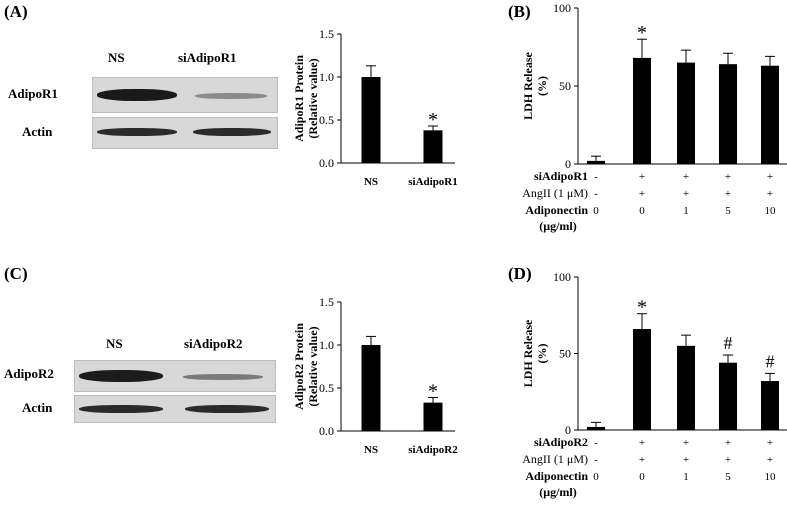 This screenshot has height=512, width=787. What do you see at coordinates (207, 57) in the screenshot?
I see `blot-lane-label-si: siAdipoR1` at bounding box center [207, 57].